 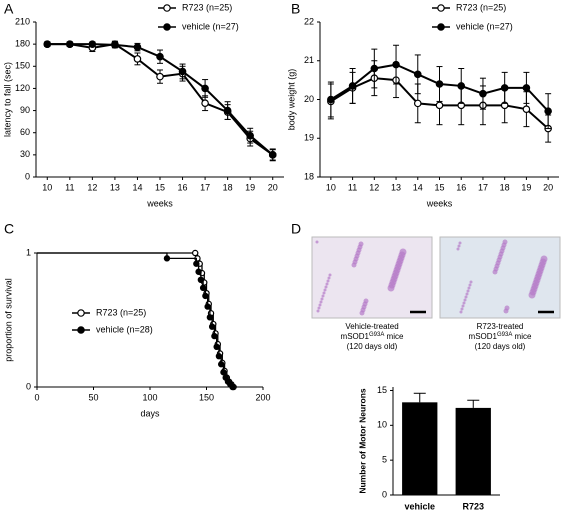 What do you see at coordinates (352, 187) in the screenshot?
I see `x-tick-label: 11` at bounding box center [352, 187].